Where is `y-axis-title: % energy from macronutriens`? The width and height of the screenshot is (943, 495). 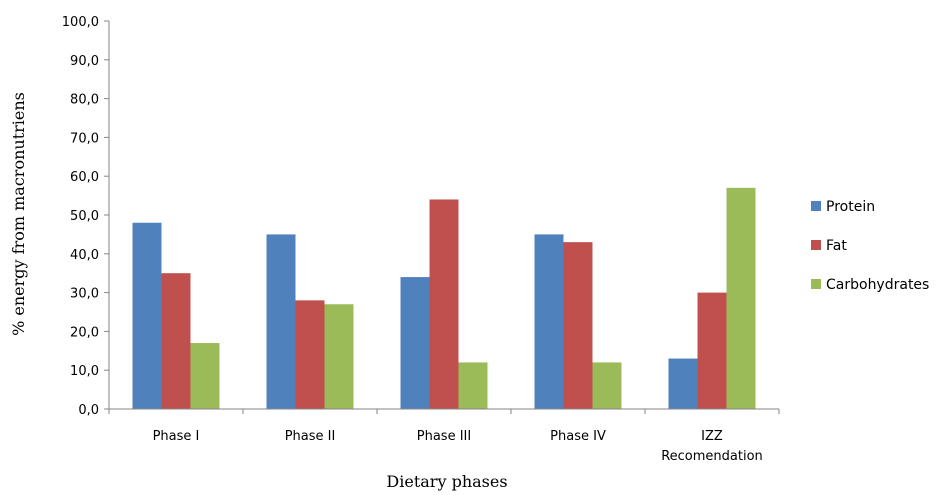 y-axis-title: % energy from macronutriens is located at coordinates (18, 214).